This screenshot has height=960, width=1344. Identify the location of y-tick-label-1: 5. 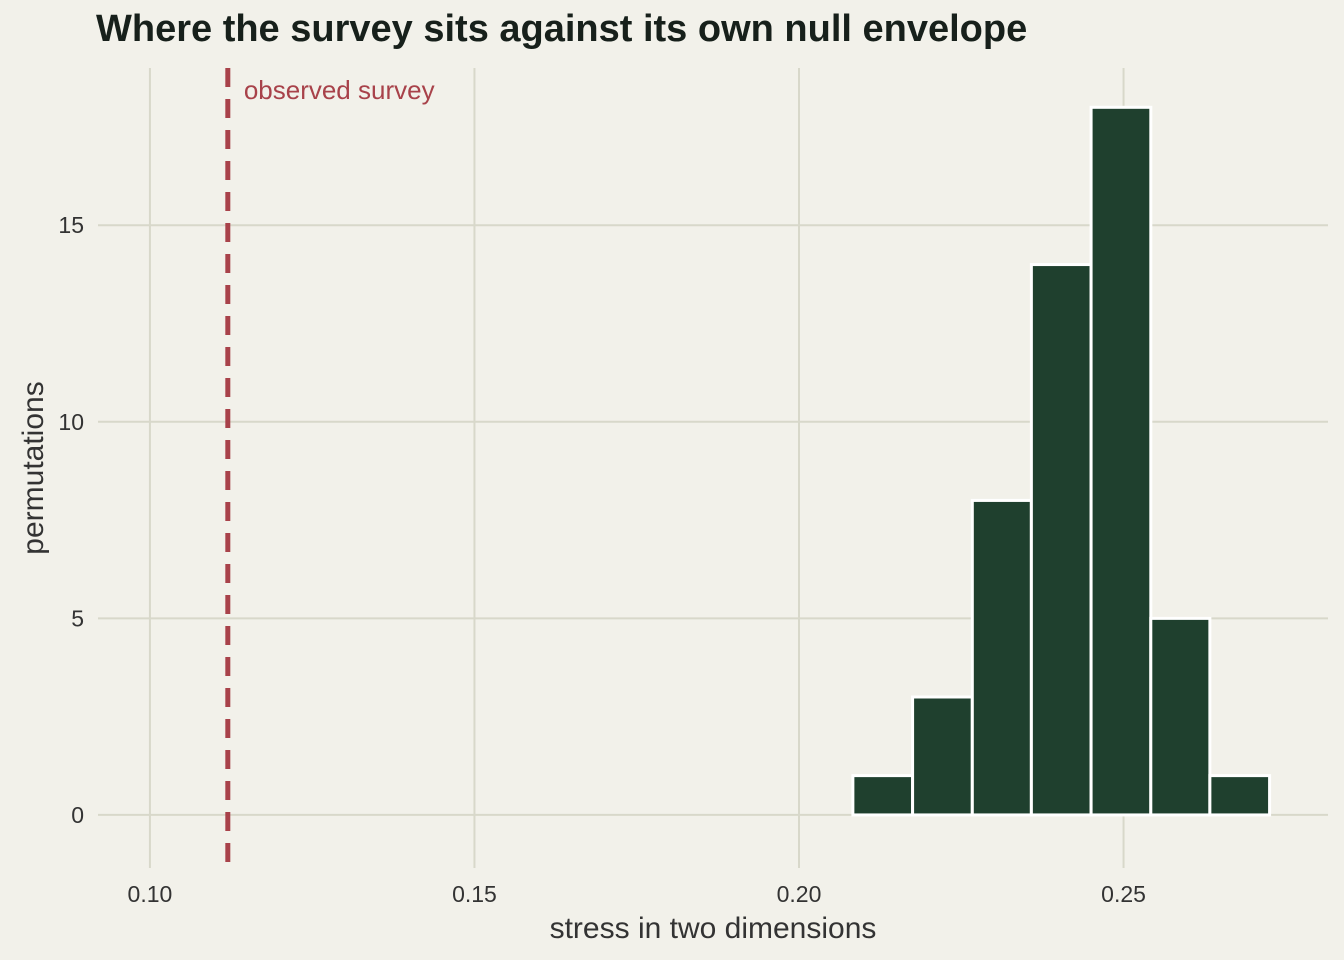
(77, 618).